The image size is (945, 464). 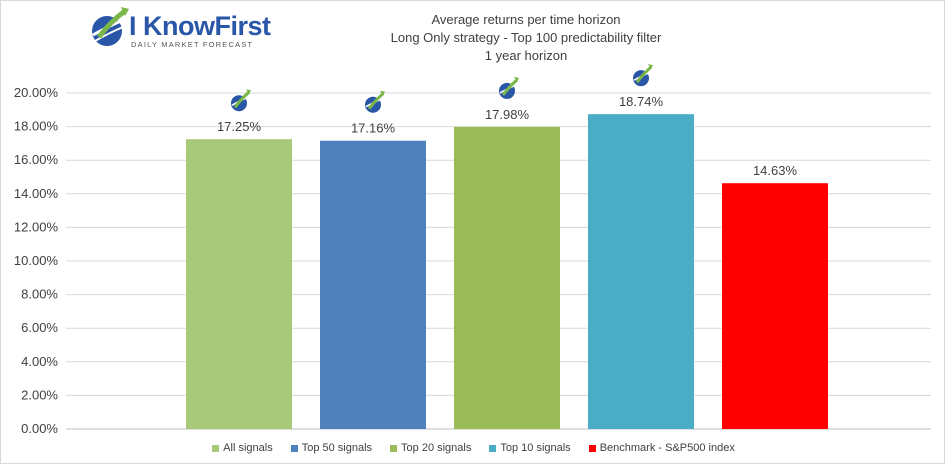 What do you see at coordinates (373, 128) in the screenshot?
I see `bar-data-label: 17.16%` at bounding box center [373, 128].